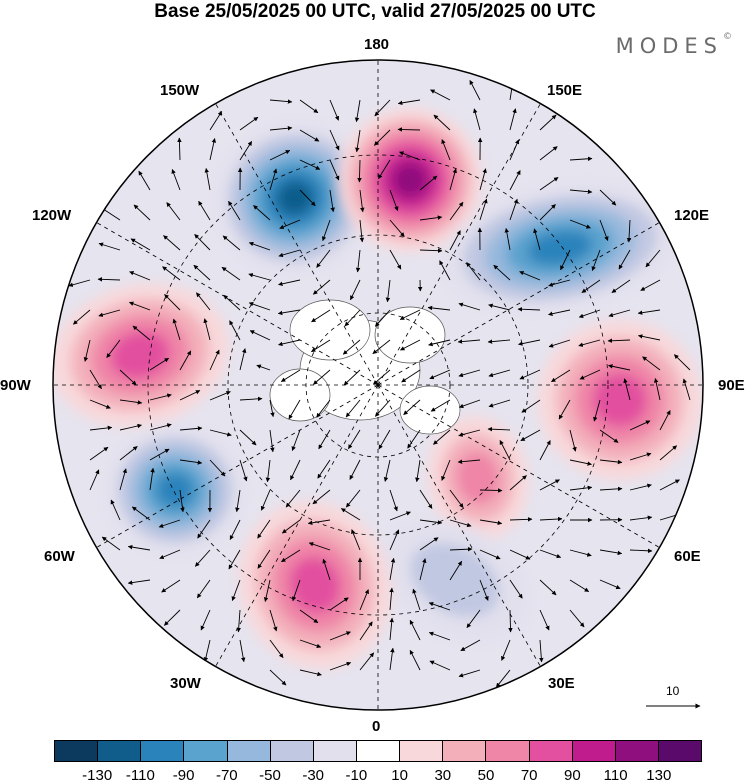 This screenshot has width=750, height=784. I want to click on colorbar-tick-label: 90, so click(572, 775).